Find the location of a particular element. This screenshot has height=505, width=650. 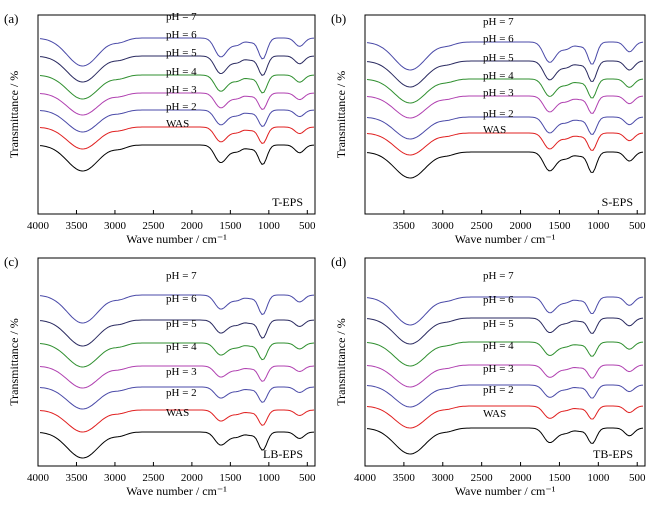

sample-label: LB-EPS is located at coordinates (283, 454).